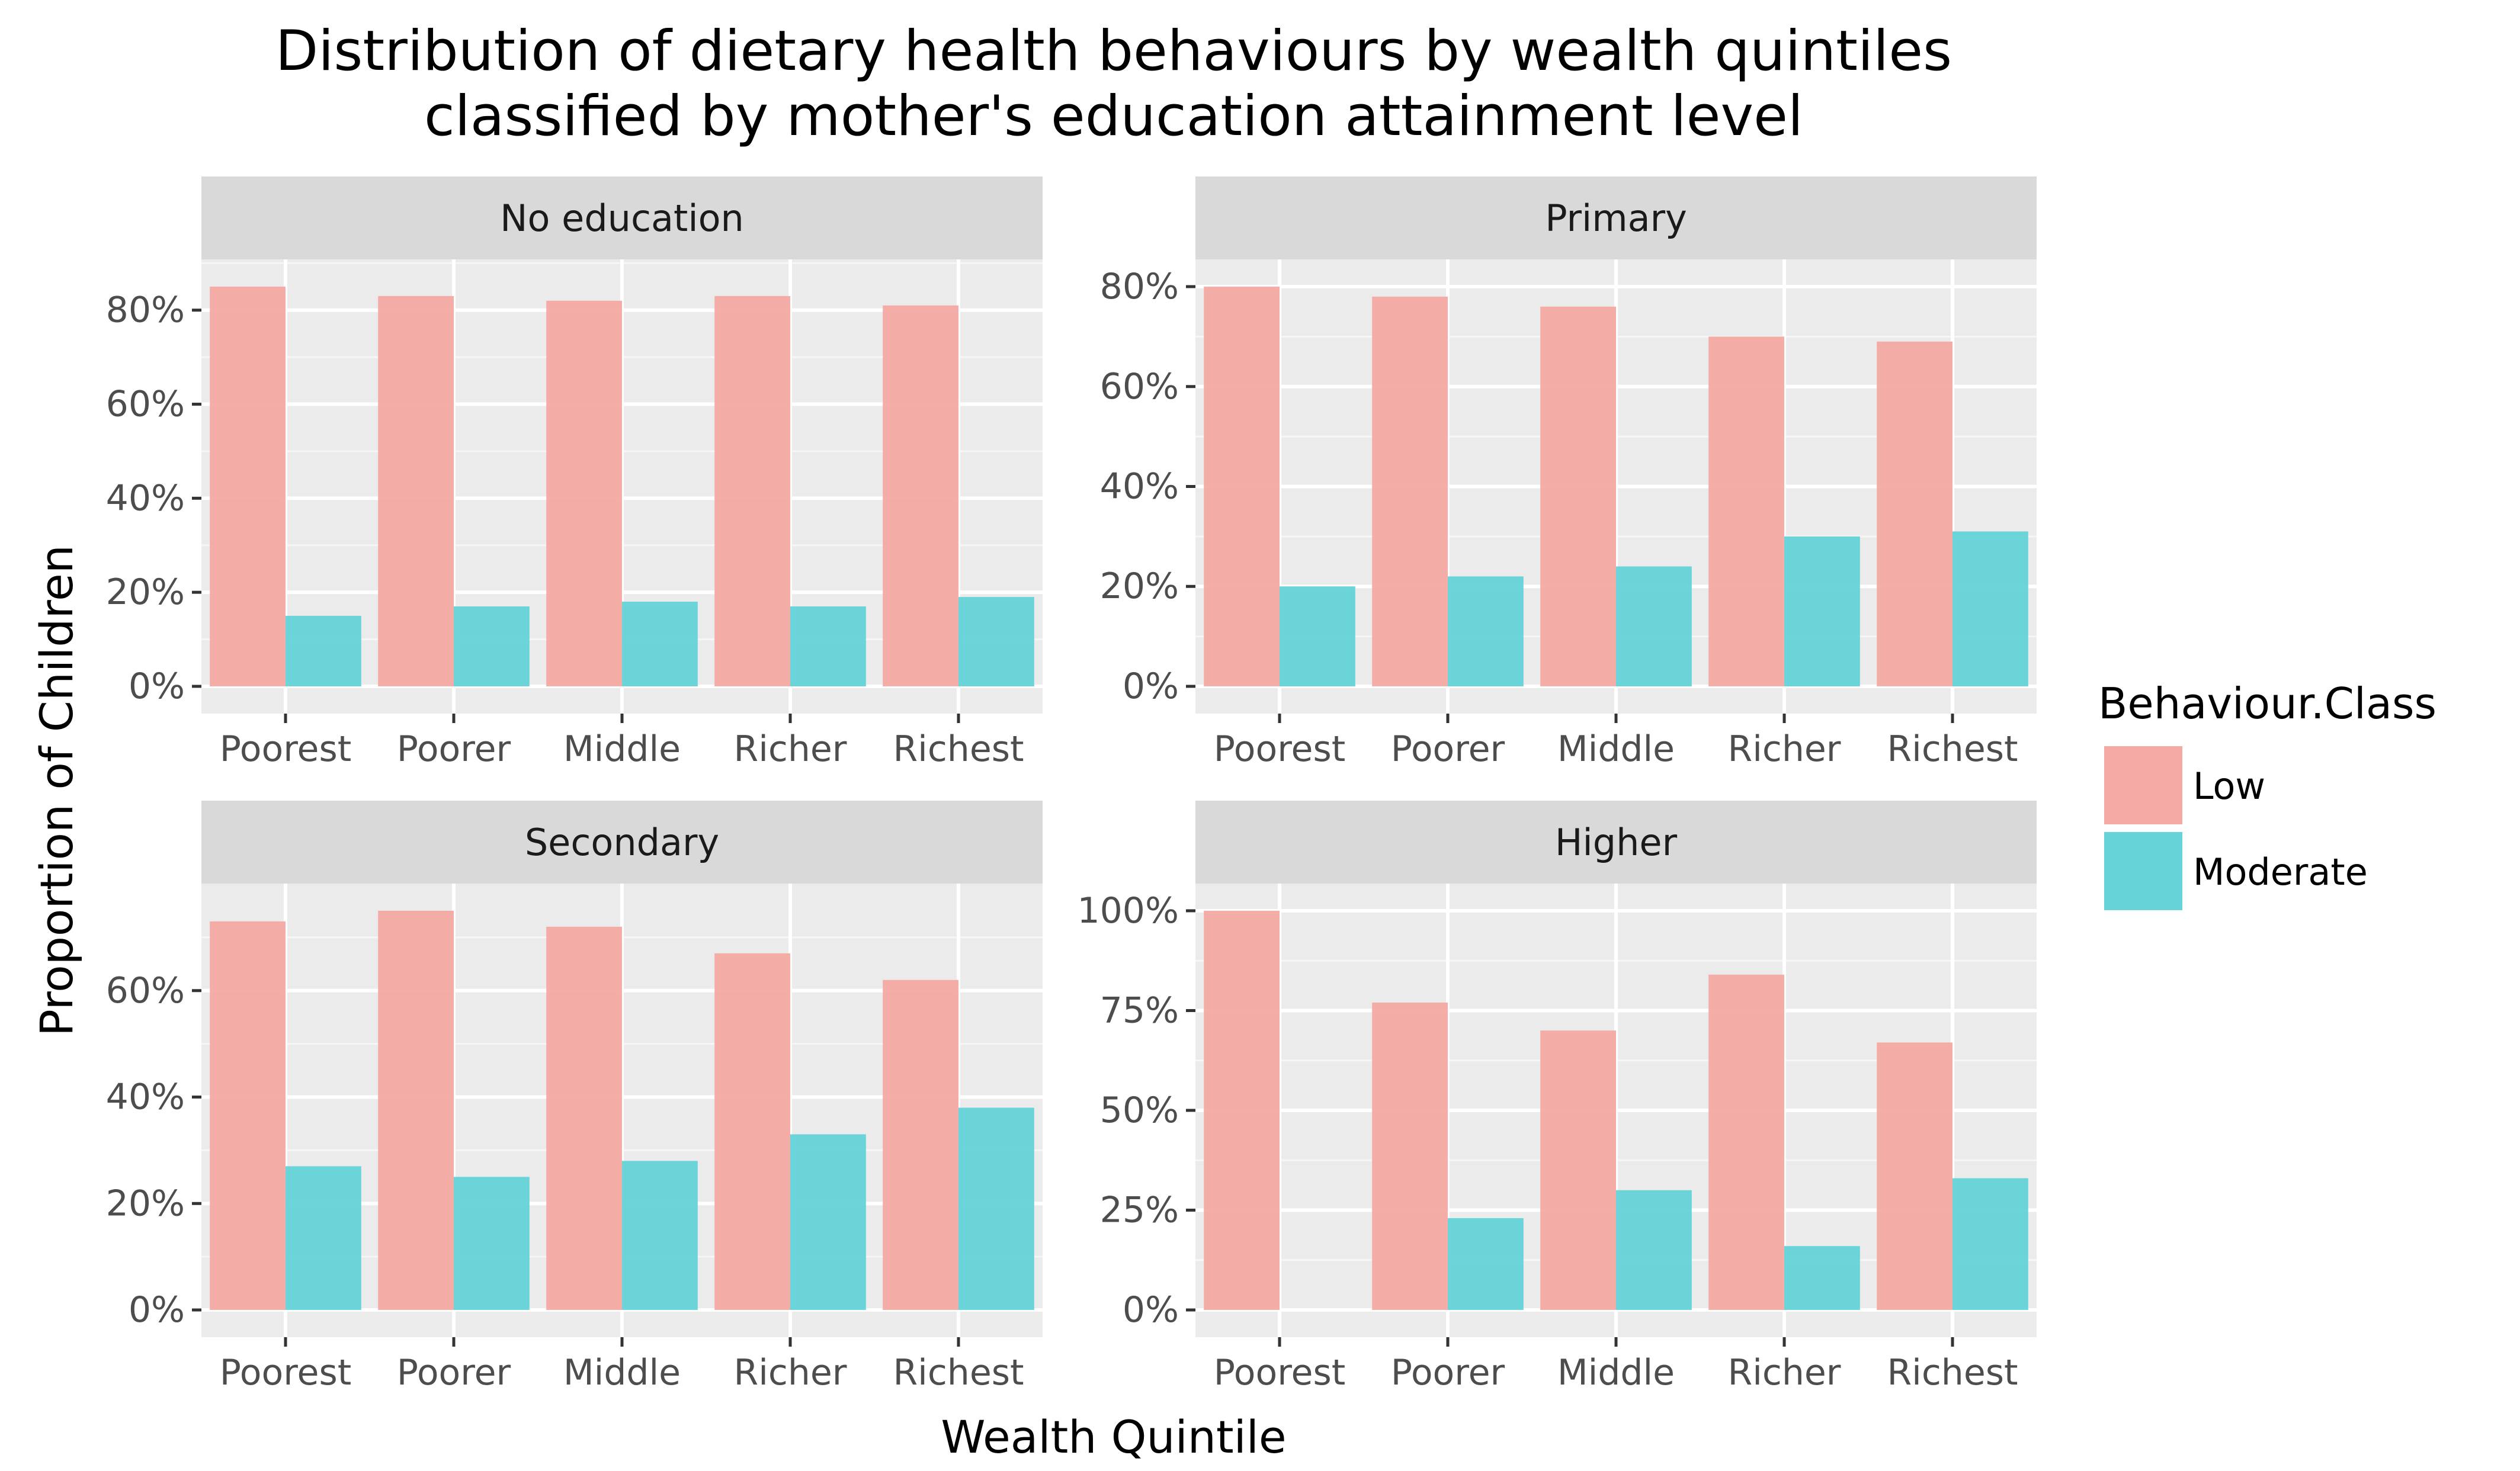 This screenshot has height=1471, width=2520. Describe the element at coordinates (1139, 1110) in the screenshot. I see `y-tick-label: 50%` at that location.